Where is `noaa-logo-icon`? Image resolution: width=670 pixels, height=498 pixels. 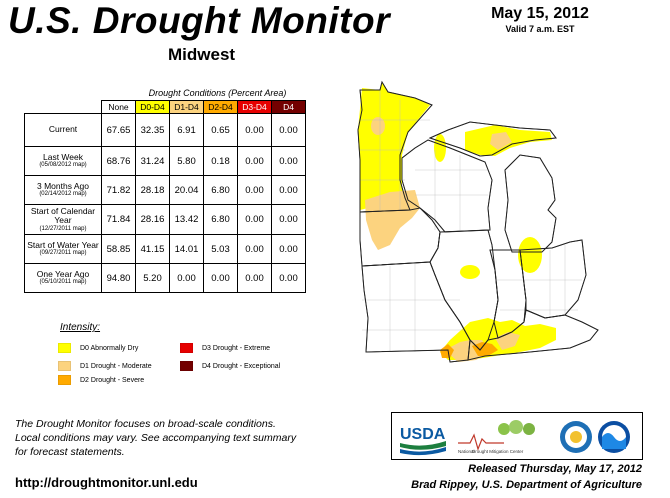 noaa-logo-icon is located at coordinates (614, 437).